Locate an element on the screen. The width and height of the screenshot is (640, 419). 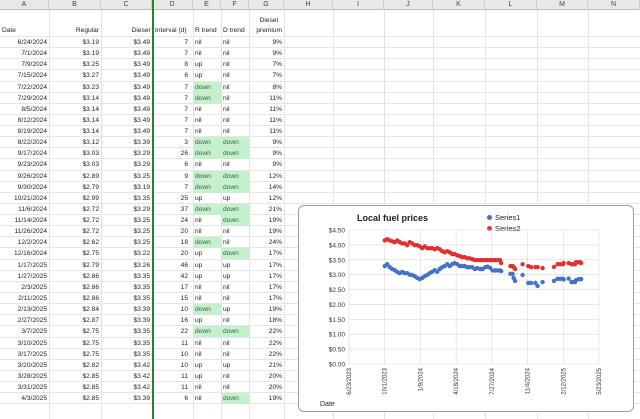
cell-date: 3/31/2025 is located at coordinates (32, 387).